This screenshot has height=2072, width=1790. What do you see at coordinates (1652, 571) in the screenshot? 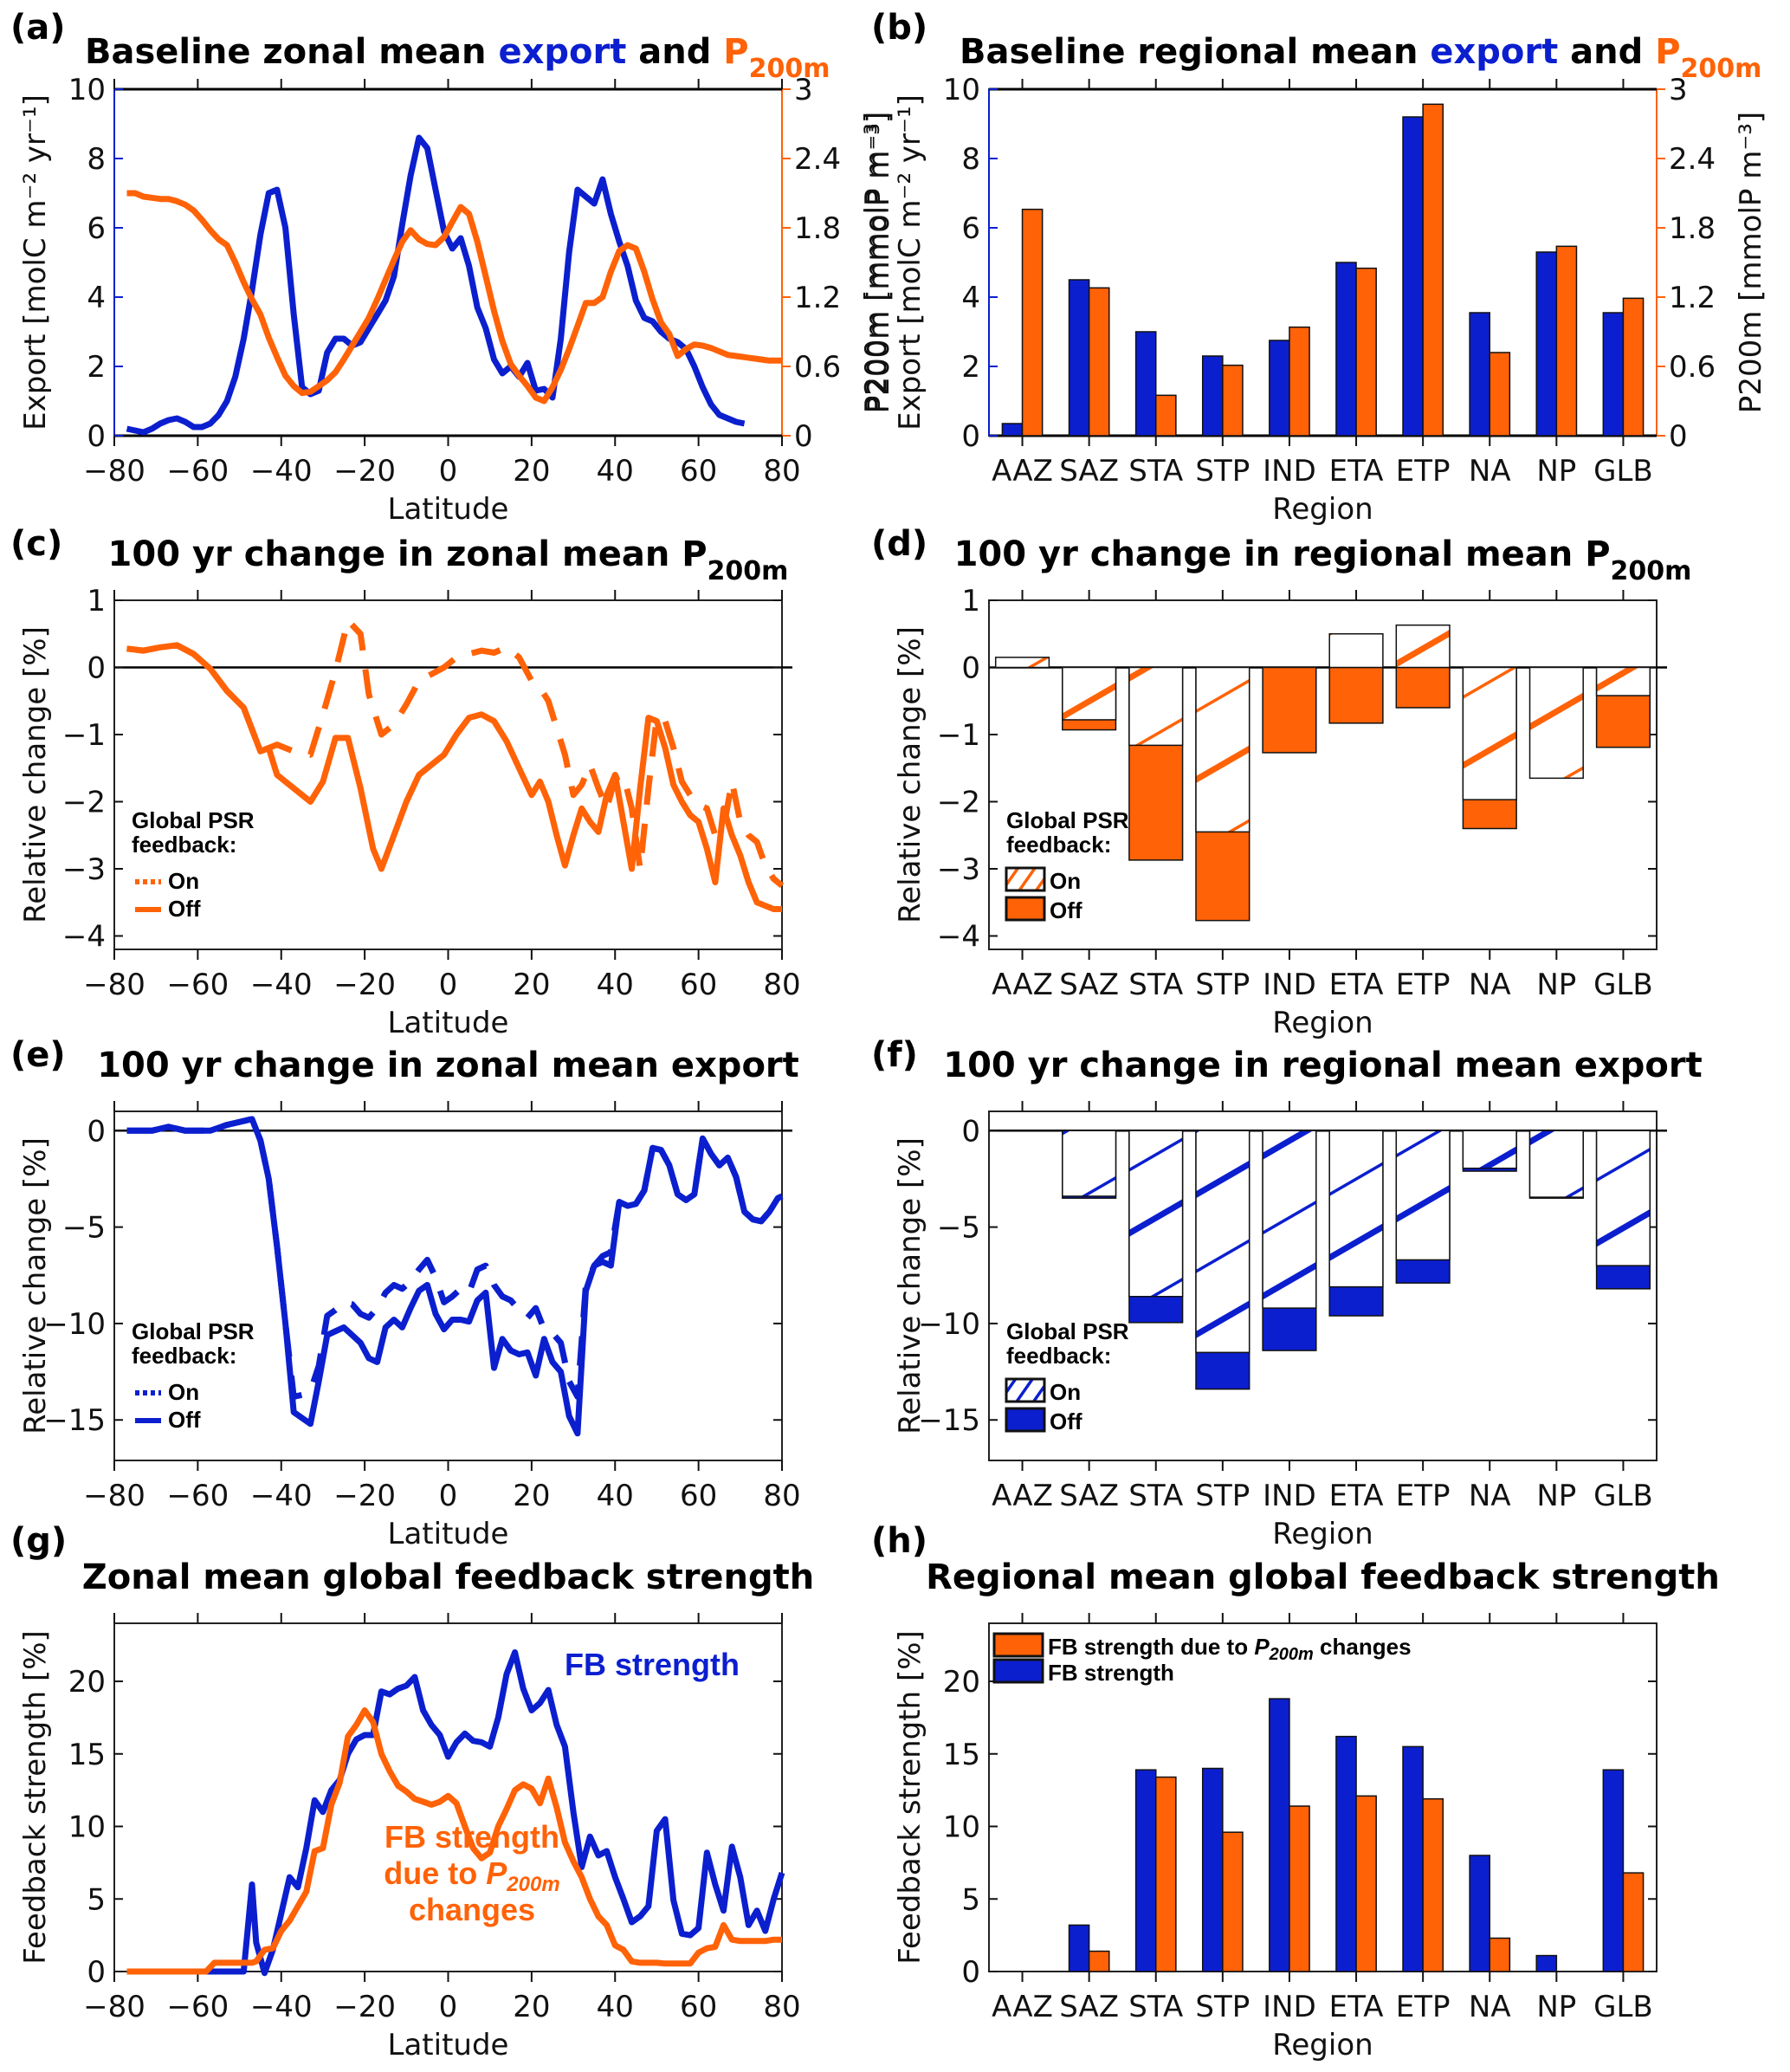
I see `title-part: 200m` at bounding box center [1652, 571].